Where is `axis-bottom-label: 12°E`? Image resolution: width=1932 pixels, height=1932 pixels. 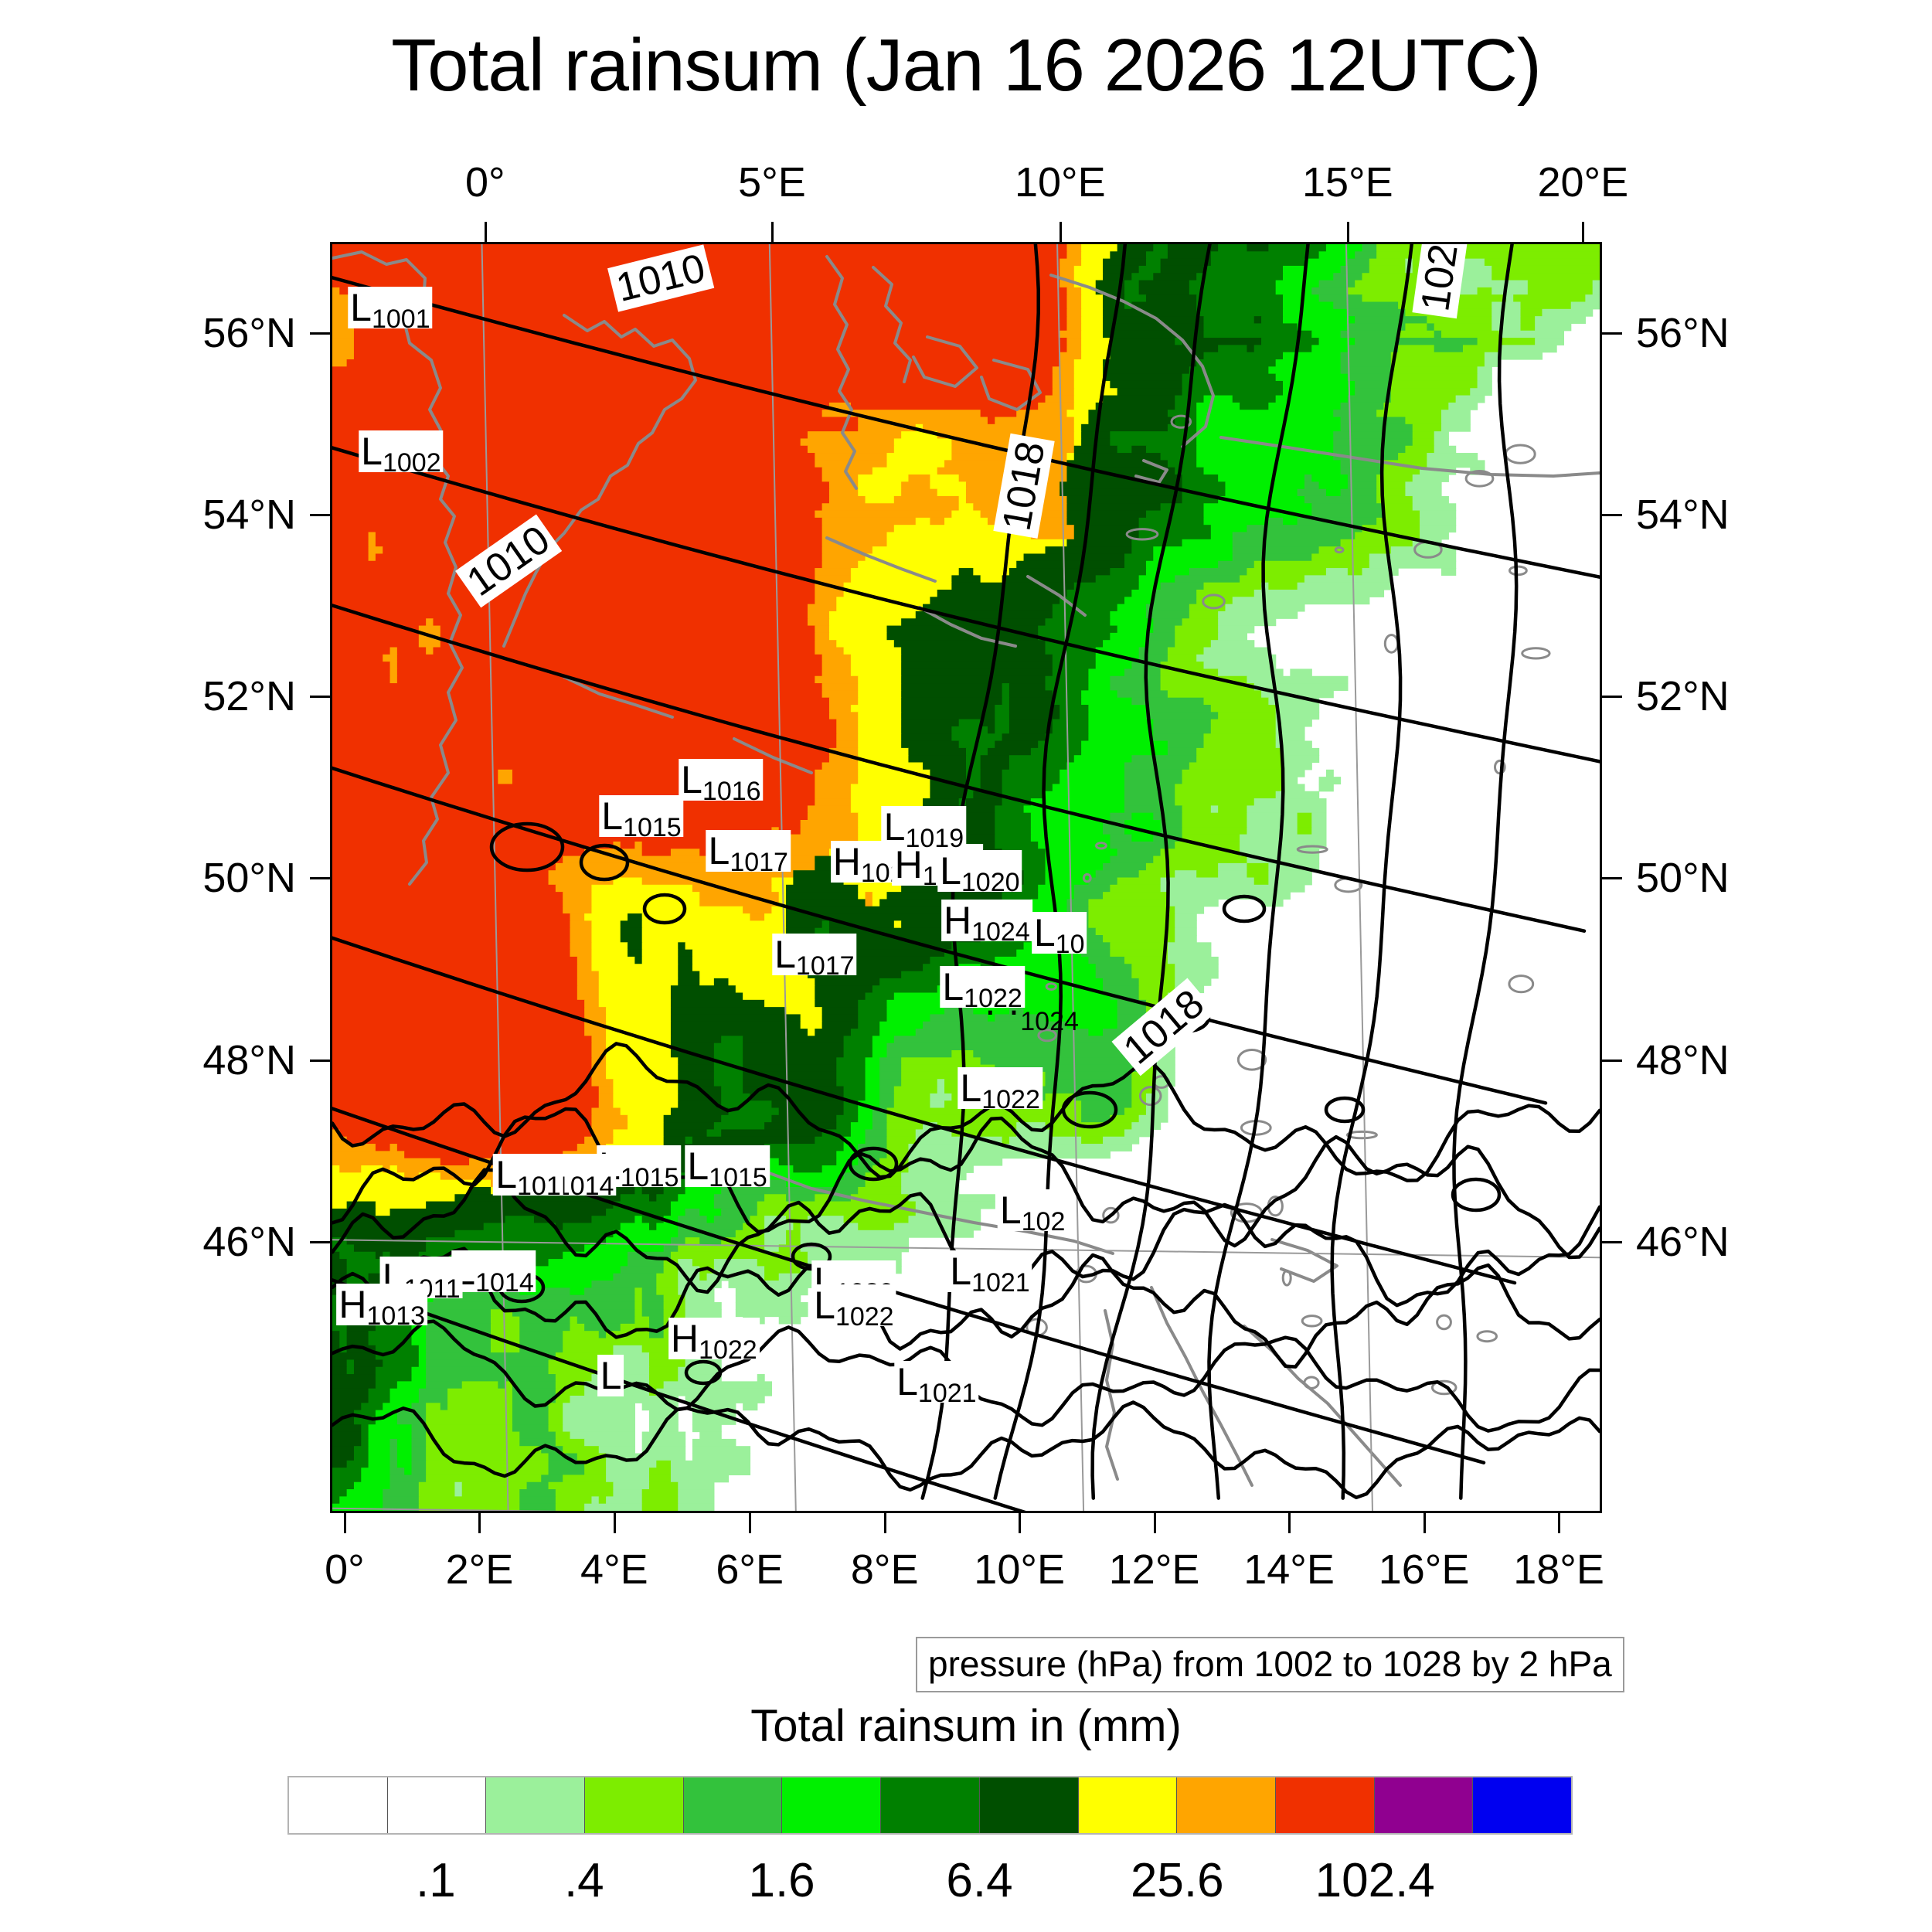 axis-bottom-label: 12°E is located at coordinates (1154, 1569).